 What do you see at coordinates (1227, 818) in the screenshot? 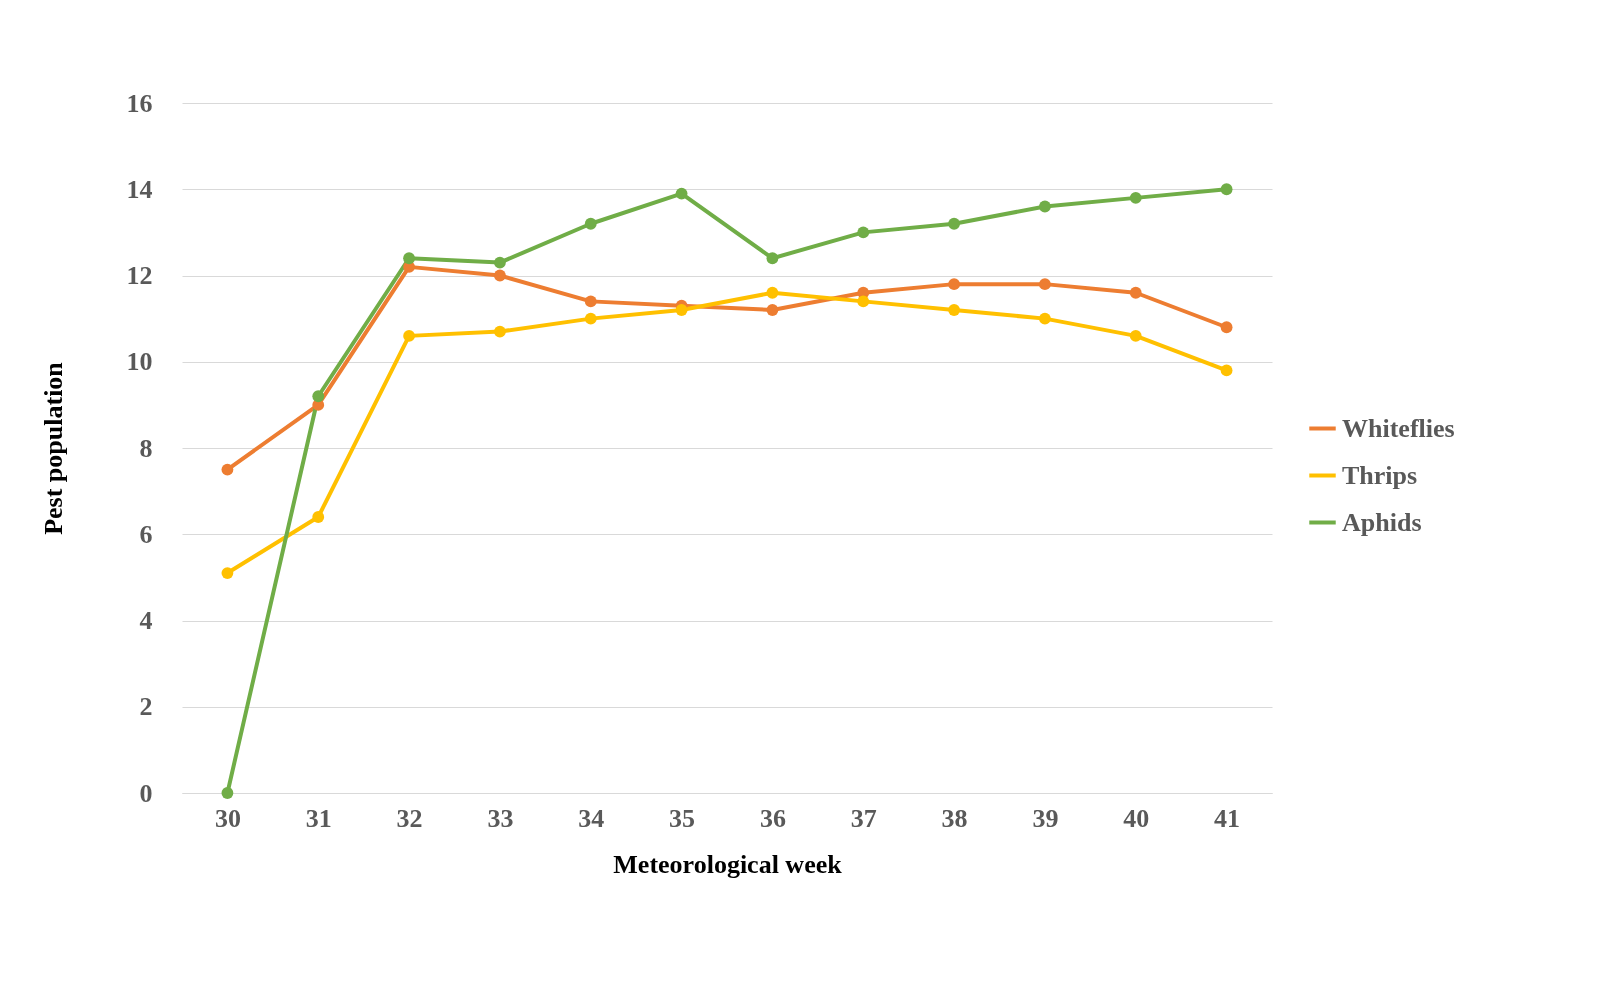
I see `x-tick-label: 41` at bounding box center [1227, 818].